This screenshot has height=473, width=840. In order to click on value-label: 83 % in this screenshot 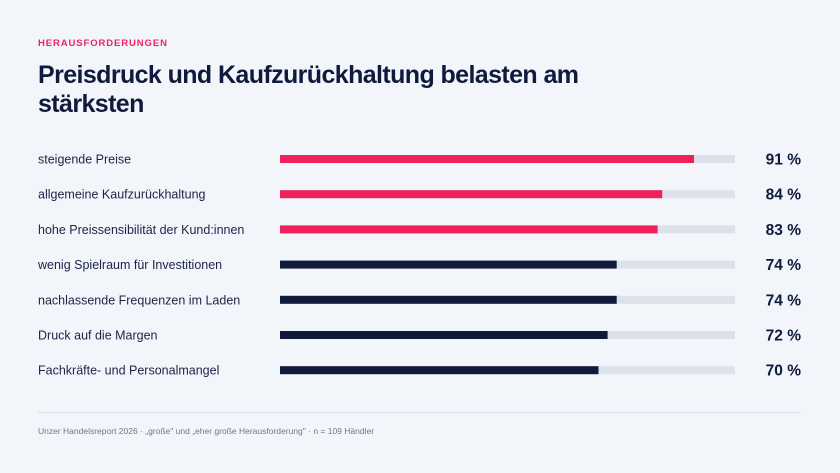, I will do `click(784, 230)`.